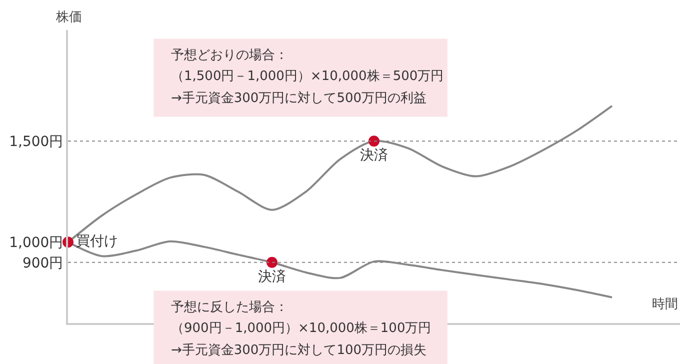 The image size is (686, 364). What do you see at coordinates (229, 55) in the screenshot?
I see `annotation: 予想どおりの場合：` at bounding box center [229, 55].